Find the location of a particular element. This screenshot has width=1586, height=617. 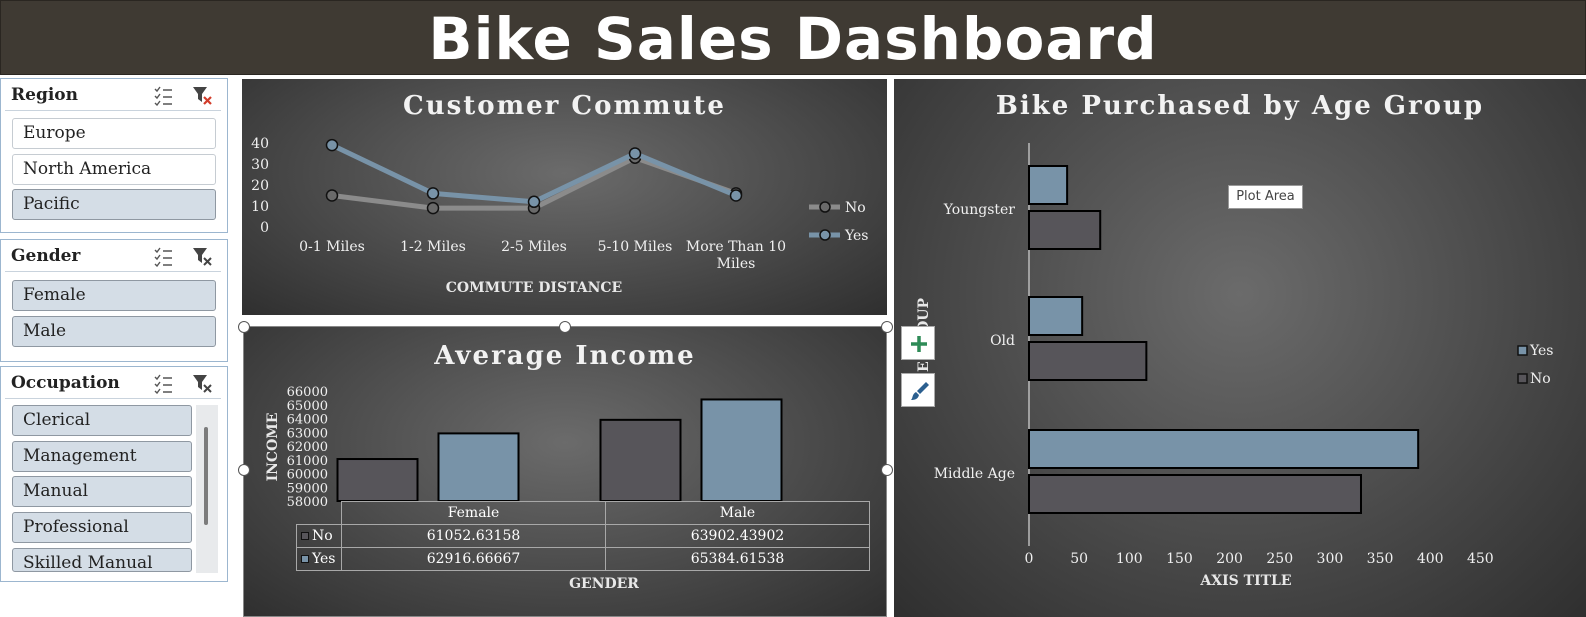

y-tick-label: 61000 is located at coordinates (307, 461).